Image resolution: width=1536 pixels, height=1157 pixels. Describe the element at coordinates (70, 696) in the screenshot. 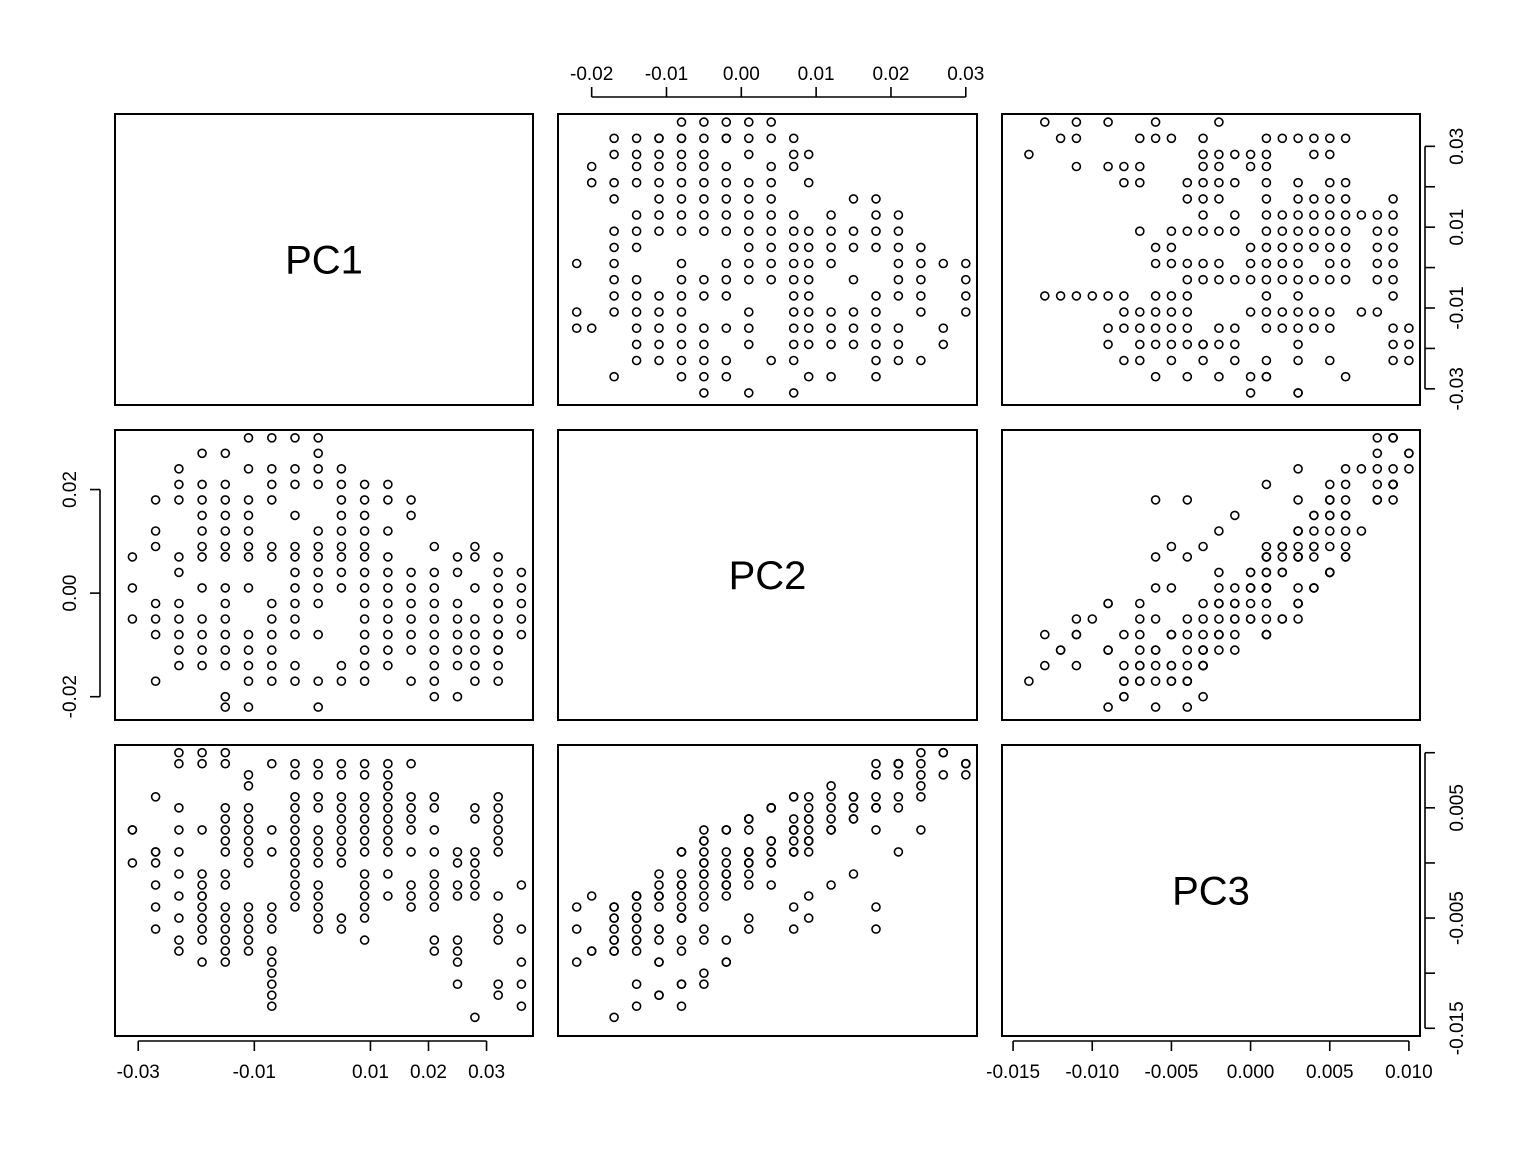

I see `pc2-y-axis-tick-label-0: -0.02` at that location.